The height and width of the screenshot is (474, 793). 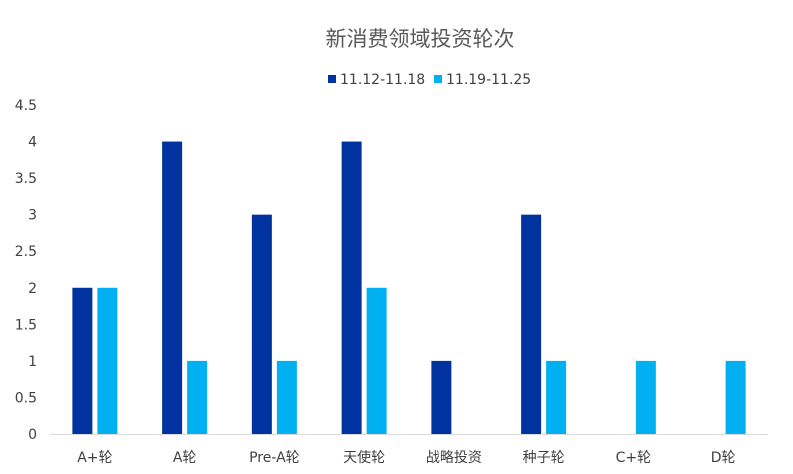 I want to click on x-tick-label: 天使轮, so click(x=364, y=457).